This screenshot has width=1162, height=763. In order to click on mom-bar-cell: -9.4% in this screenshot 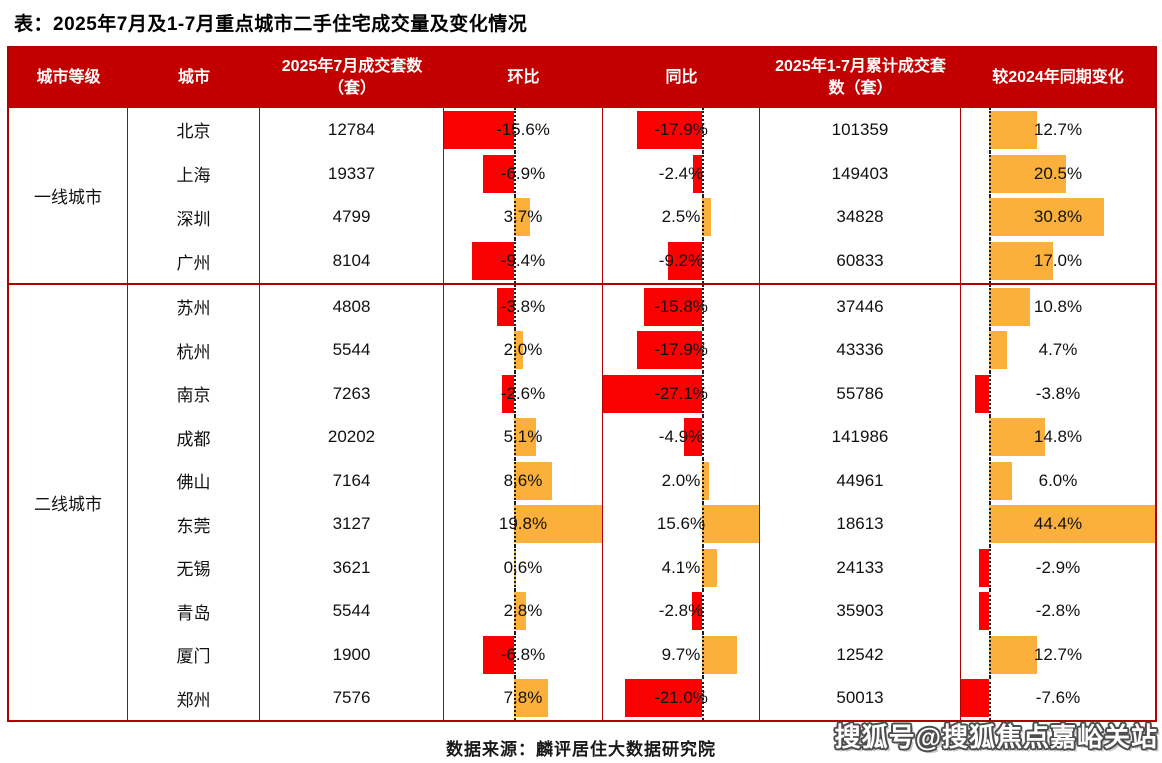, I will do `click(523, 261)`.